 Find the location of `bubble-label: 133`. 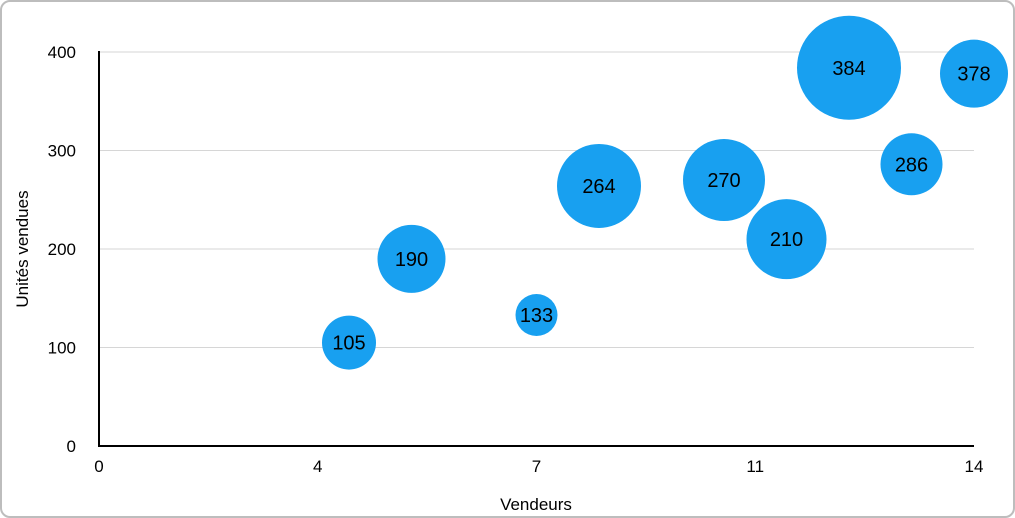

bubble-label: 133 is located at coordinates (536, 316).